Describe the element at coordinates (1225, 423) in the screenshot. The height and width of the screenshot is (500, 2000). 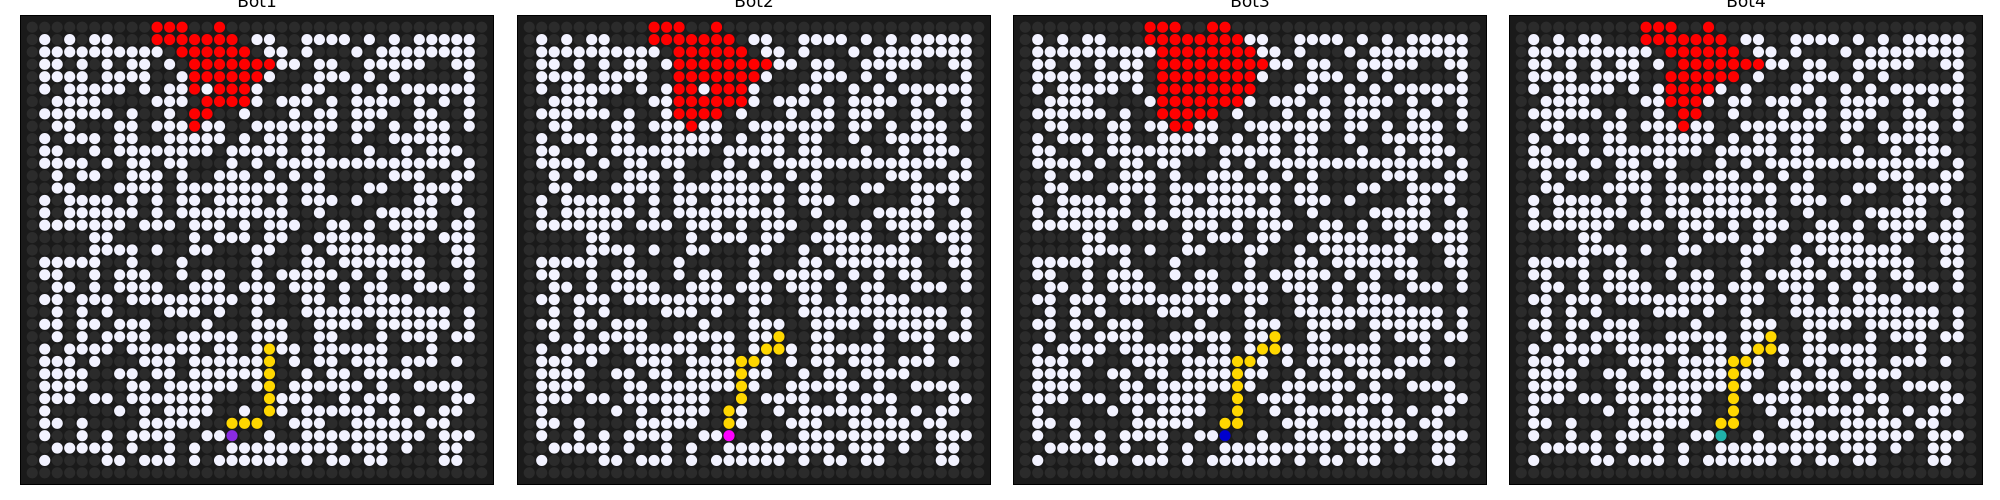
I see `path-cell` at that location.